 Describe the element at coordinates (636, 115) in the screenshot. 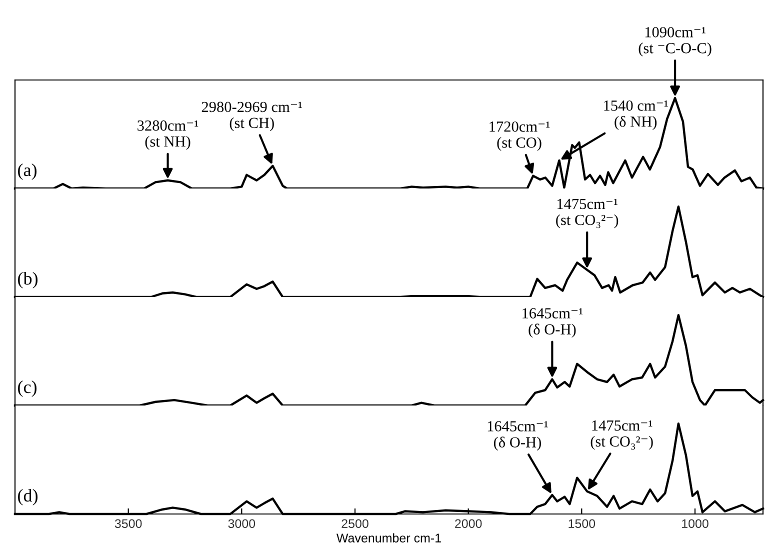

I see `annotation: 1540 cm⁻¹ (δ NH)` at that location.